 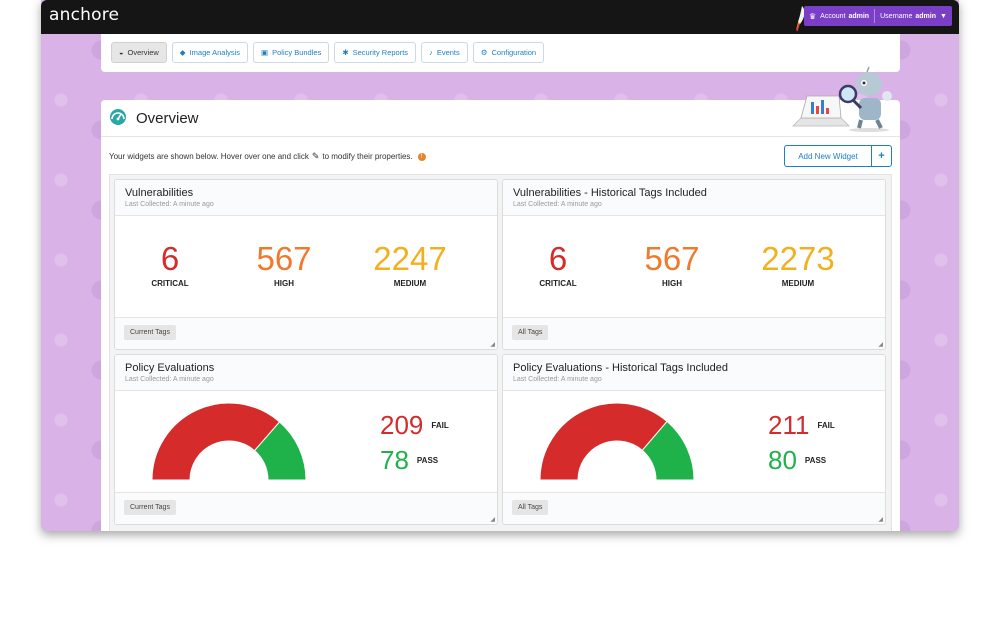 What do you see at coordinates (170, 258) in the screenshot?
I see `critical-count: 6` at bounding box center [170, 258].